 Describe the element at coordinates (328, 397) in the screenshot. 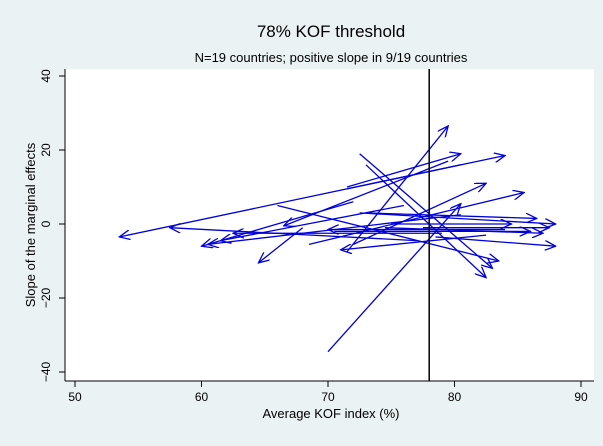

I see `x-tick-label: 70` at that location.